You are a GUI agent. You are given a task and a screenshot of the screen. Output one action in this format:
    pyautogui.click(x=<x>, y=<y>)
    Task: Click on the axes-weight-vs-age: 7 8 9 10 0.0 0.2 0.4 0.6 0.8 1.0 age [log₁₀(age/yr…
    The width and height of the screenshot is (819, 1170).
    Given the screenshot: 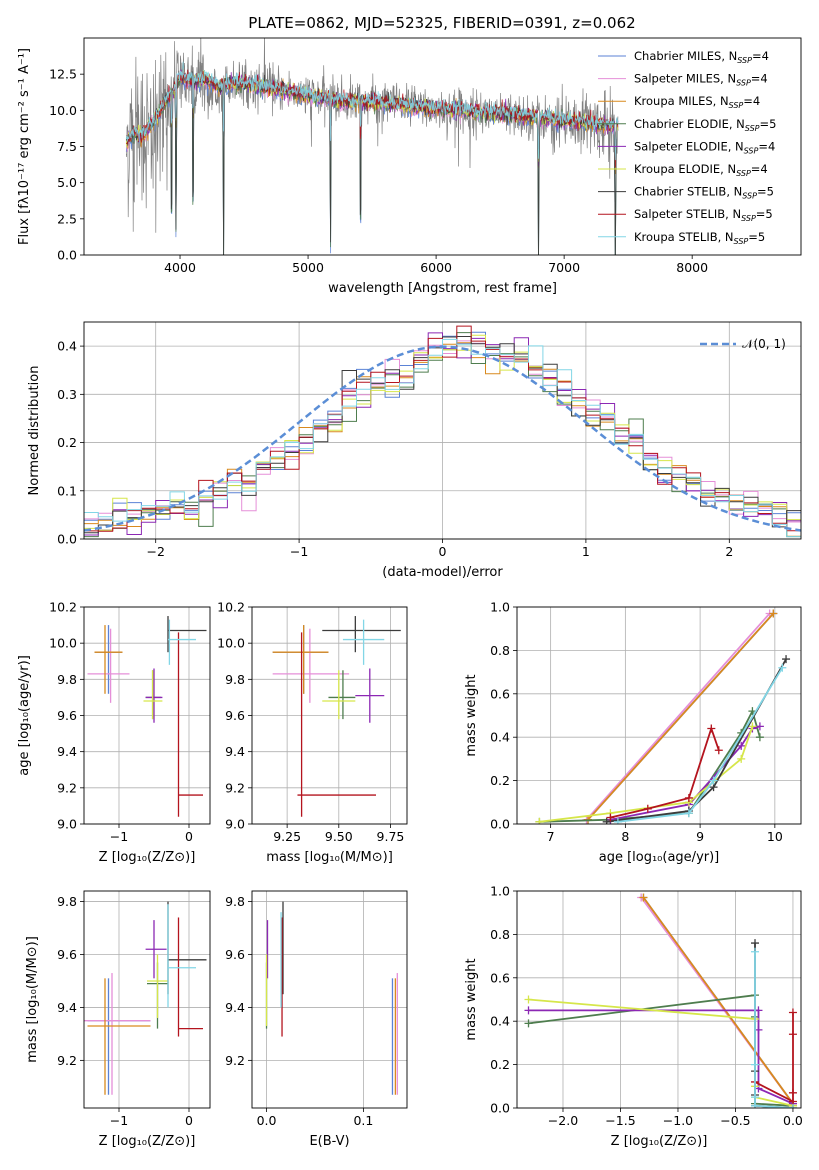 What is the action you would take?
    pyautogui.click(x=633, y=732)
    